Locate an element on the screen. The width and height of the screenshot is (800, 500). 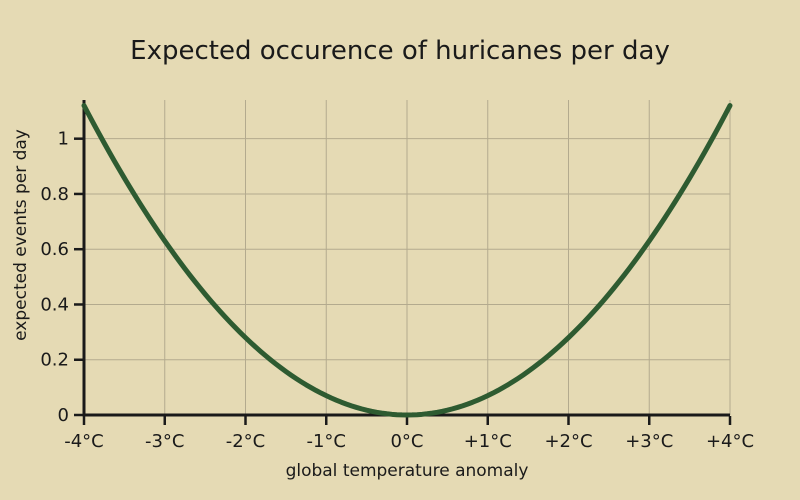
y-tick-label: 0 is located at coordinates (63, 415).